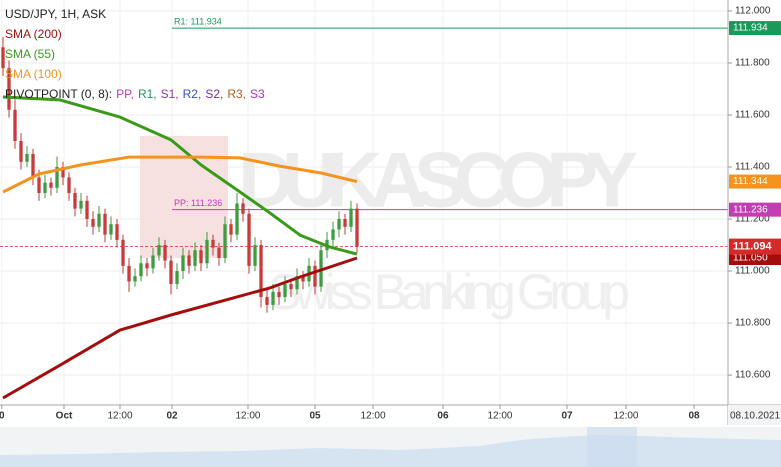 This screenshot has height=467, width=781. Describe the element at coordinates (147, 94) in the screenshot. I see `legend-pivot-item: R1,` at that location.